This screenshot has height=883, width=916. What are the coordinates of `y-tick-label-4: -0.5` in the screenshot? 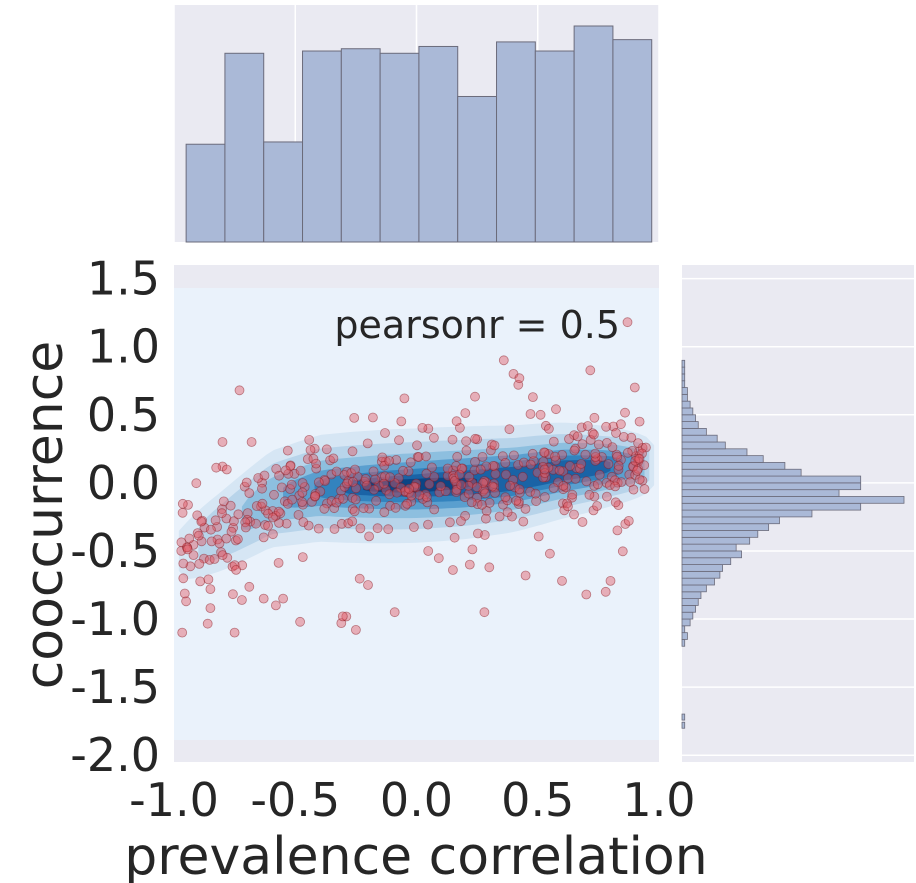 It's located at (115, 551).